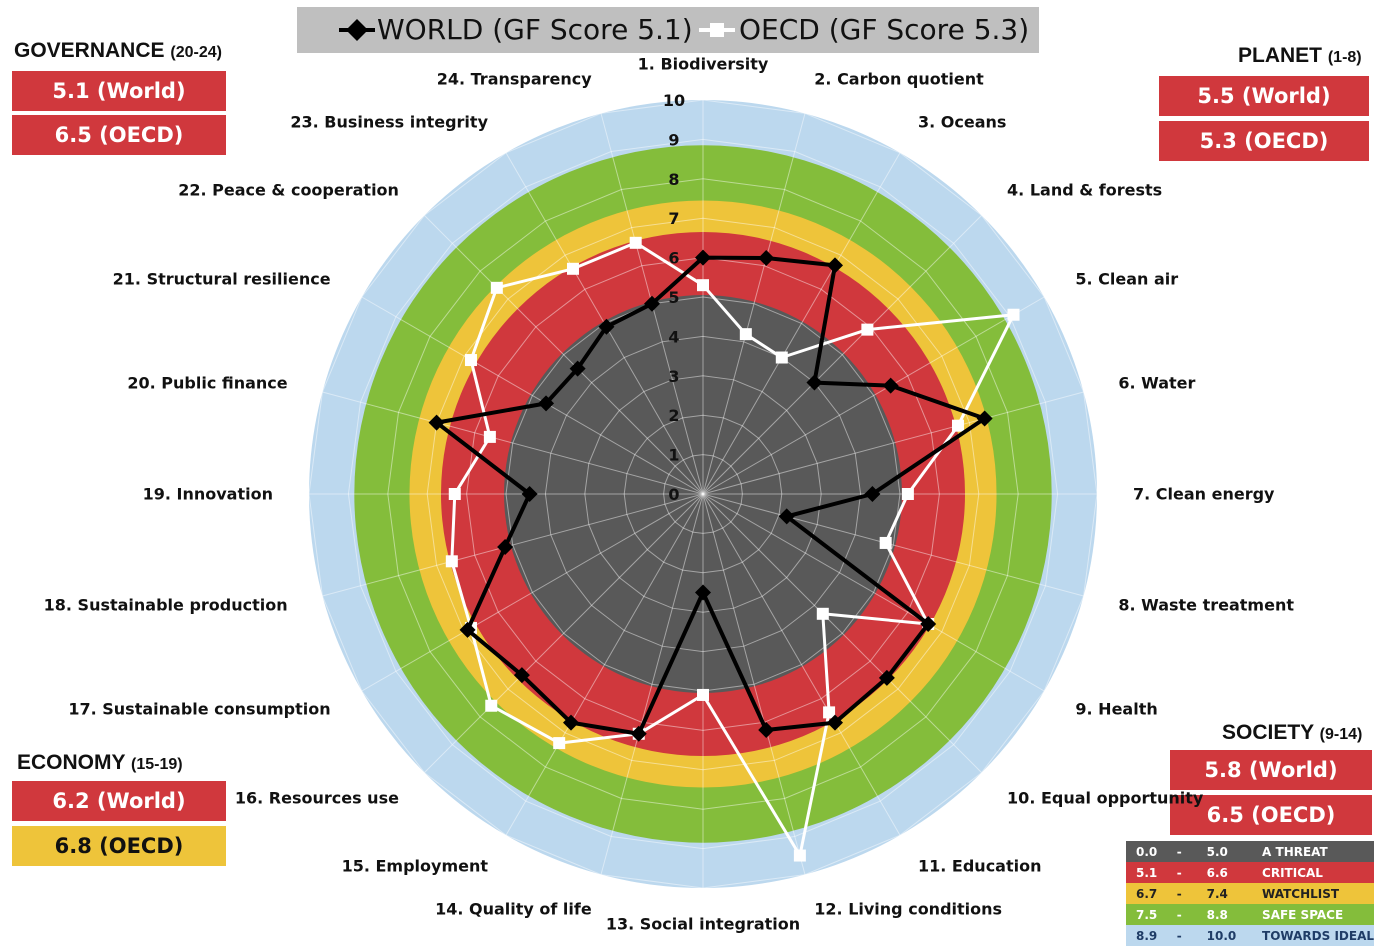 The width and height of the screenshot is (1374, 946). I want to click on axis-label: 8. Waste treatment, so click(1206, 605).